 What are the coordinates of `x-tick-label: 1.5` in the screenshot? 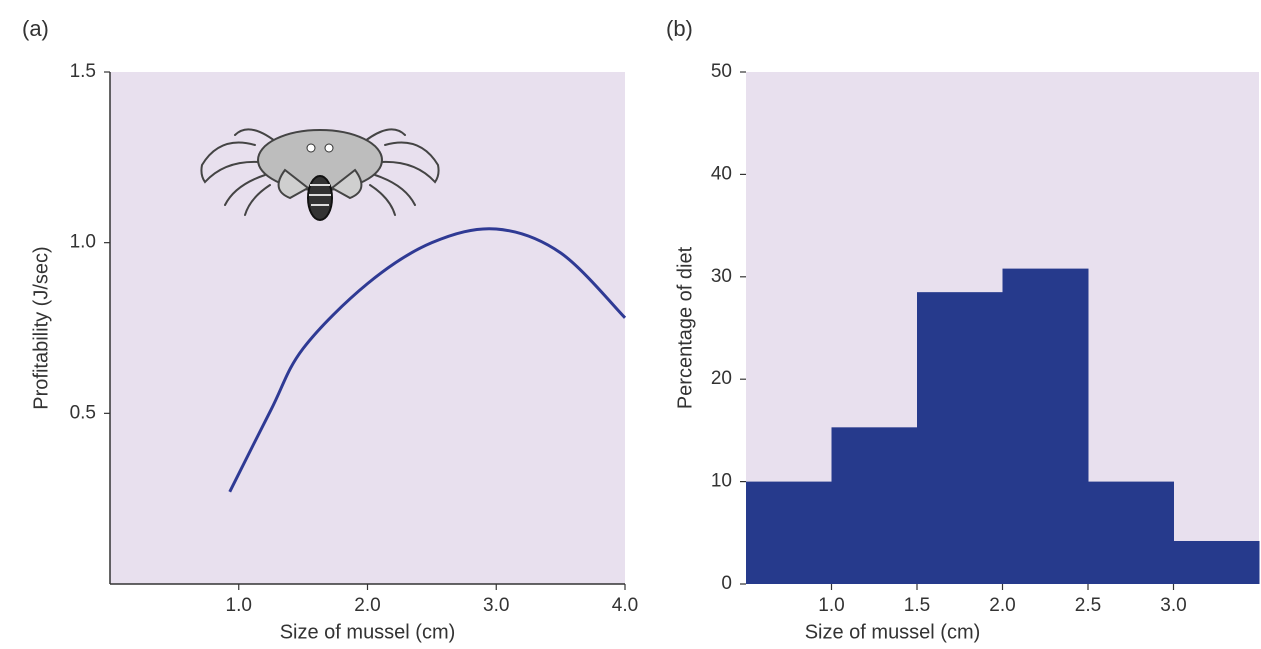 It's located at (917, 605).